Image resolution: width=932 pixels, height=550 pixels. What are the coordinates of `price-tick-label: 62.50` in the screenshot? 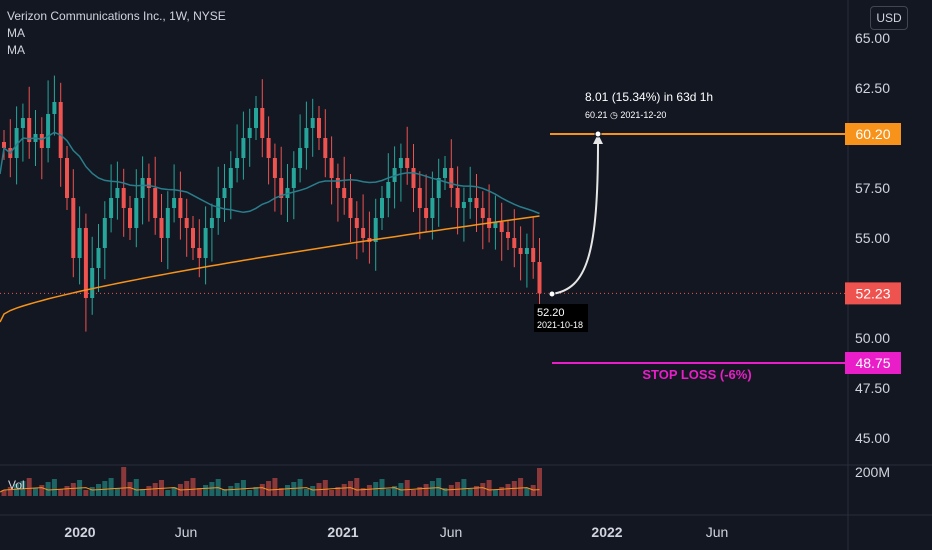 It's located at (872, 88).